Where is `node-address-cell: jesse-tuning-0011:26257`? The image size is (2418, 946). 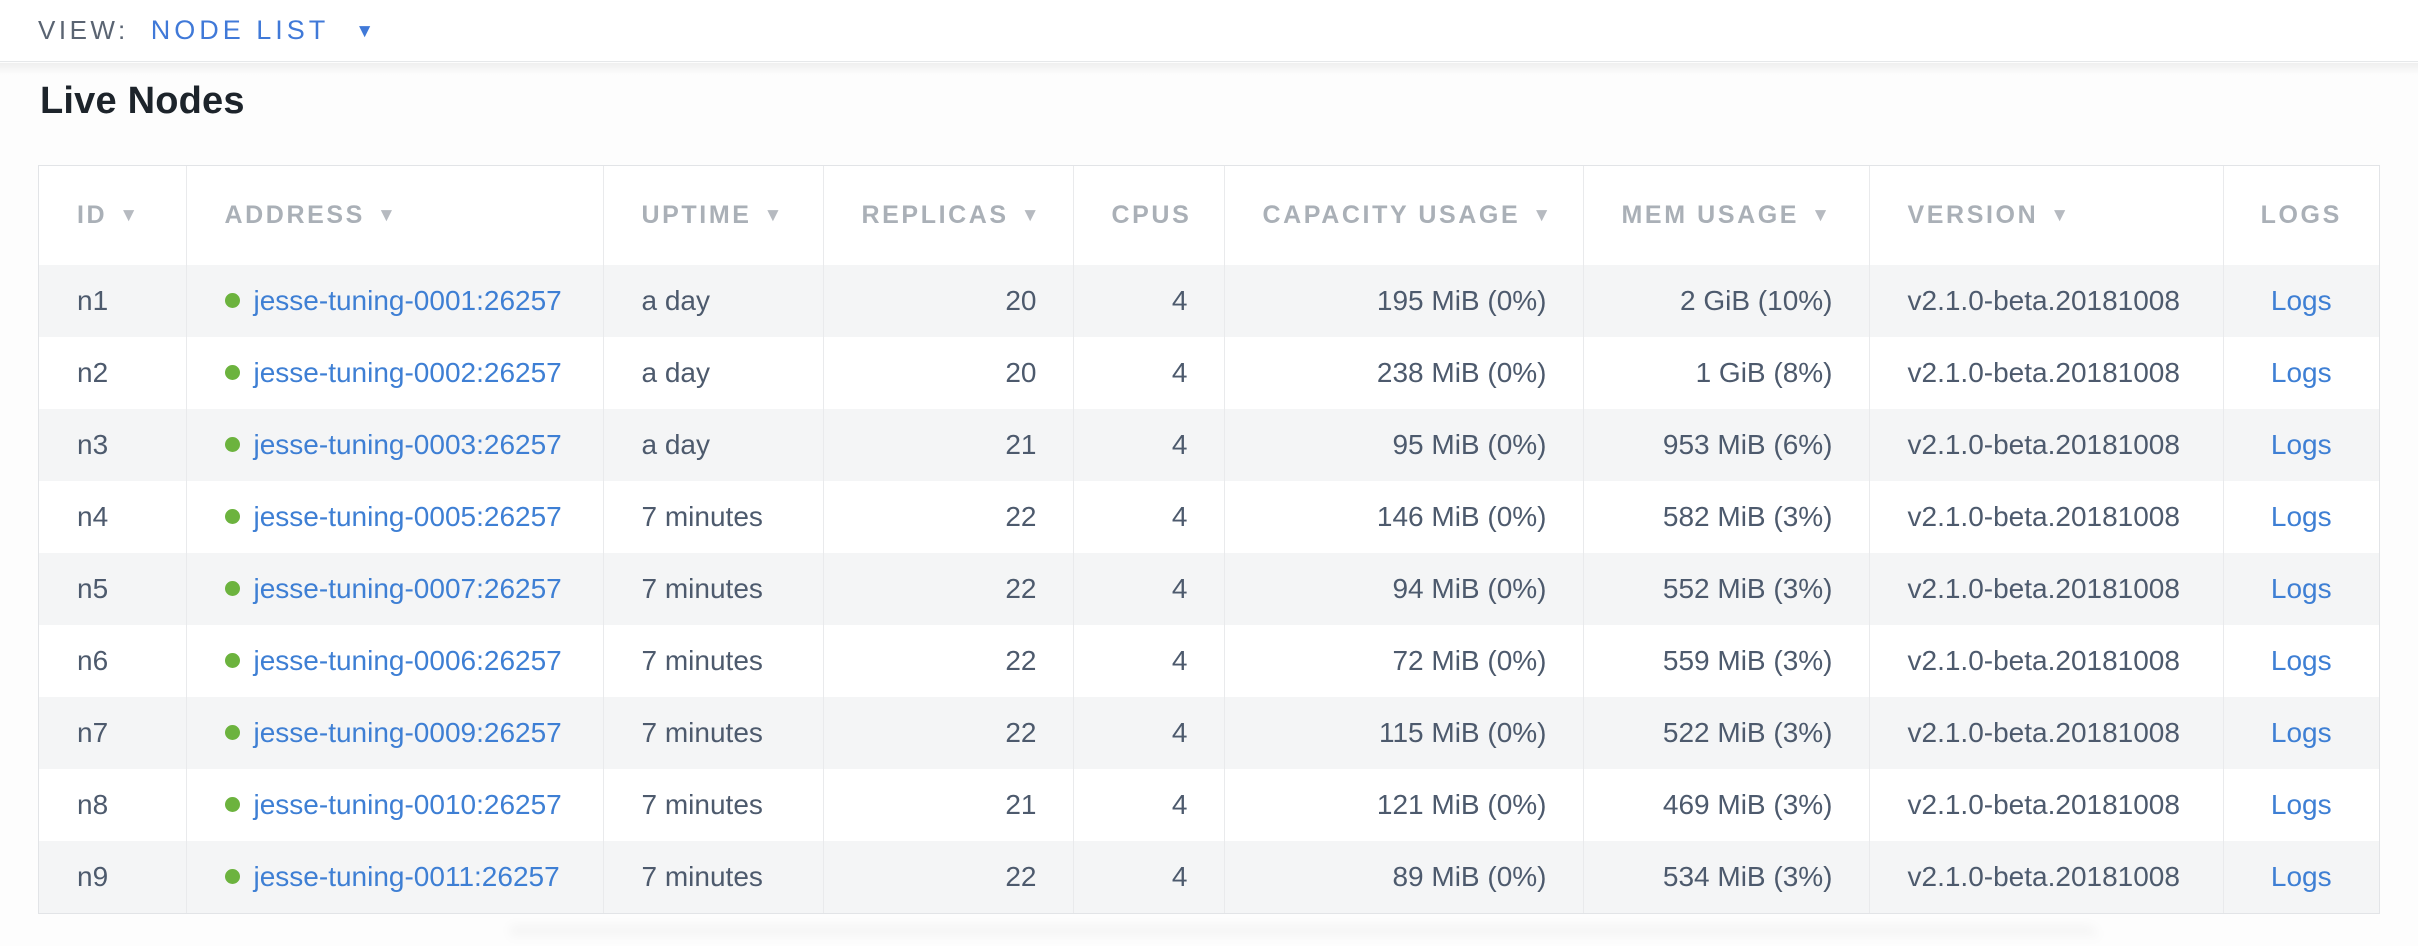 node-address-cell: jesse-tuning-0011:26257 is located at coordinates (394, 877).